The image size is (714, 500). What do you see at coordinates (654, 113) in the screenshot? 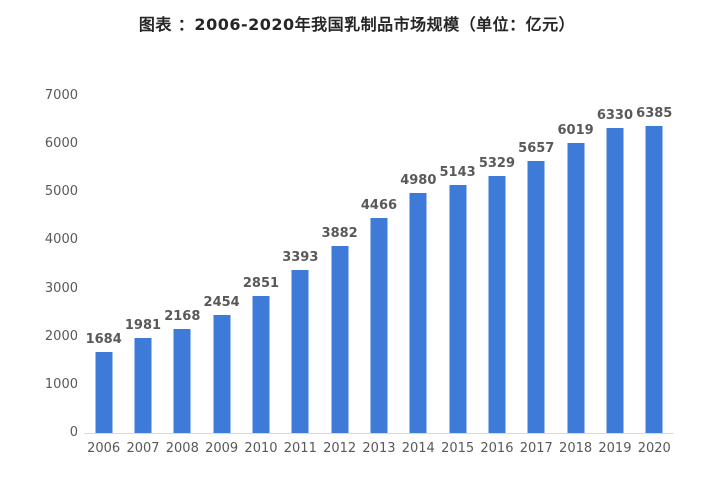
I see `bar-value-label: 6385` at bounding box center [654, 113].